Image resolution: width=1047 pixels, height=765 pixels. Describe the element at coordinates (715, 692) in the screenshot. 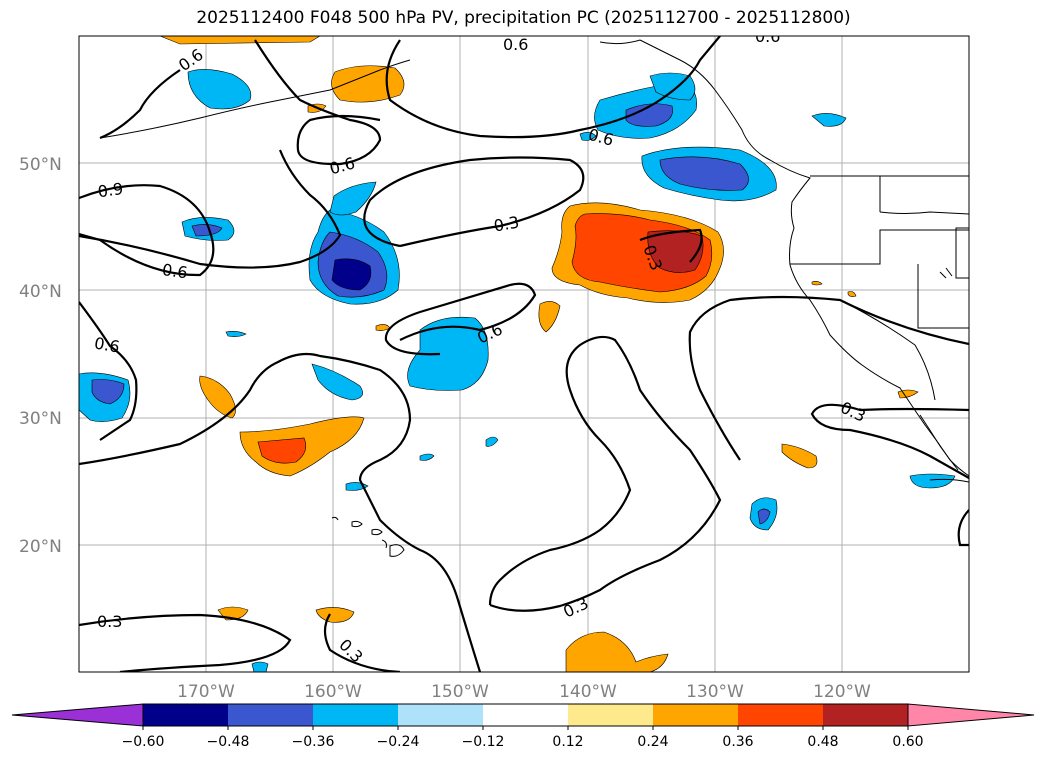

I see `lon-label: 130°W` at that location.